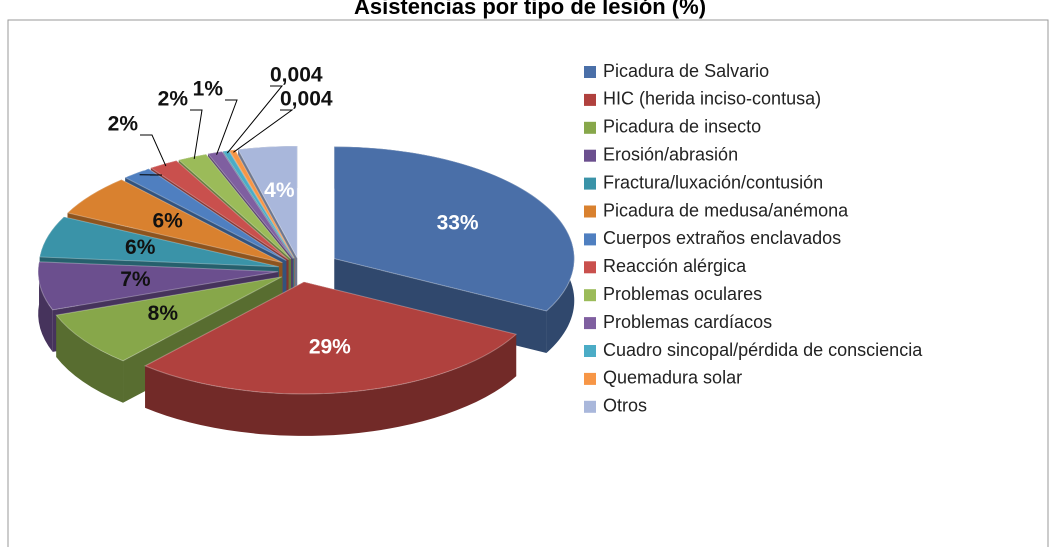 The width and height of the screenshot is (1054, 547). I want to click on legend-label: Cuadro sincopal/pérdida de consciencia, so click(763, 350).